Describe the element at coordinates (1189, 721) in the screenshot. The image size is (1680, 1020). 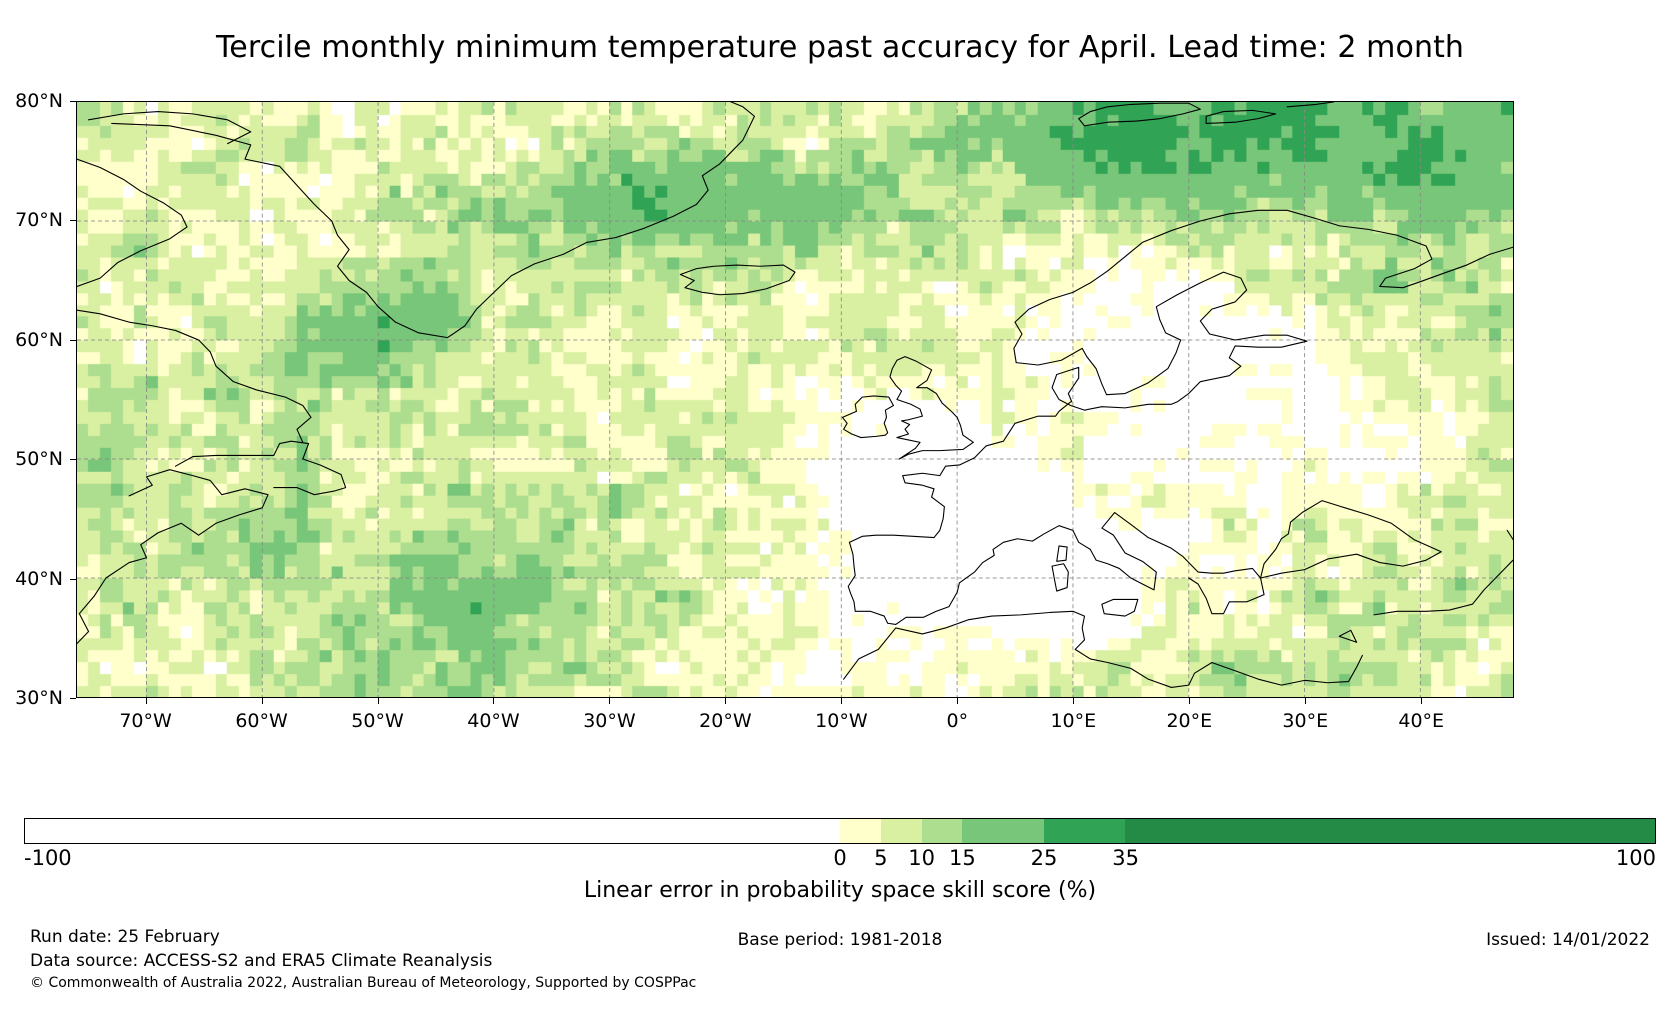
I see `x-tick-label: 20°E` at that location.